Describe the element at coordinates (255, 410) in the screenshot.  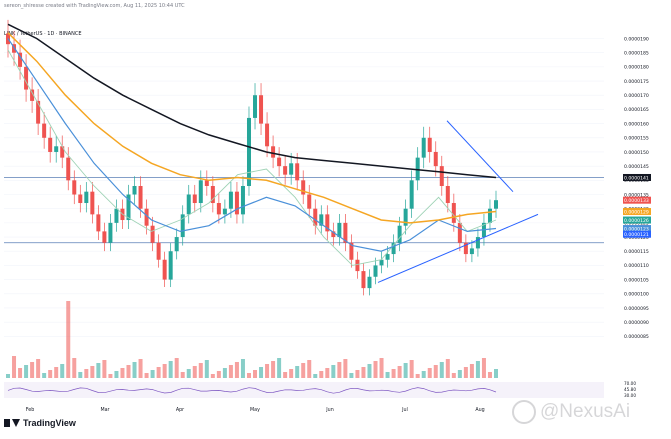
I see `x-tick-label: May` at that location.